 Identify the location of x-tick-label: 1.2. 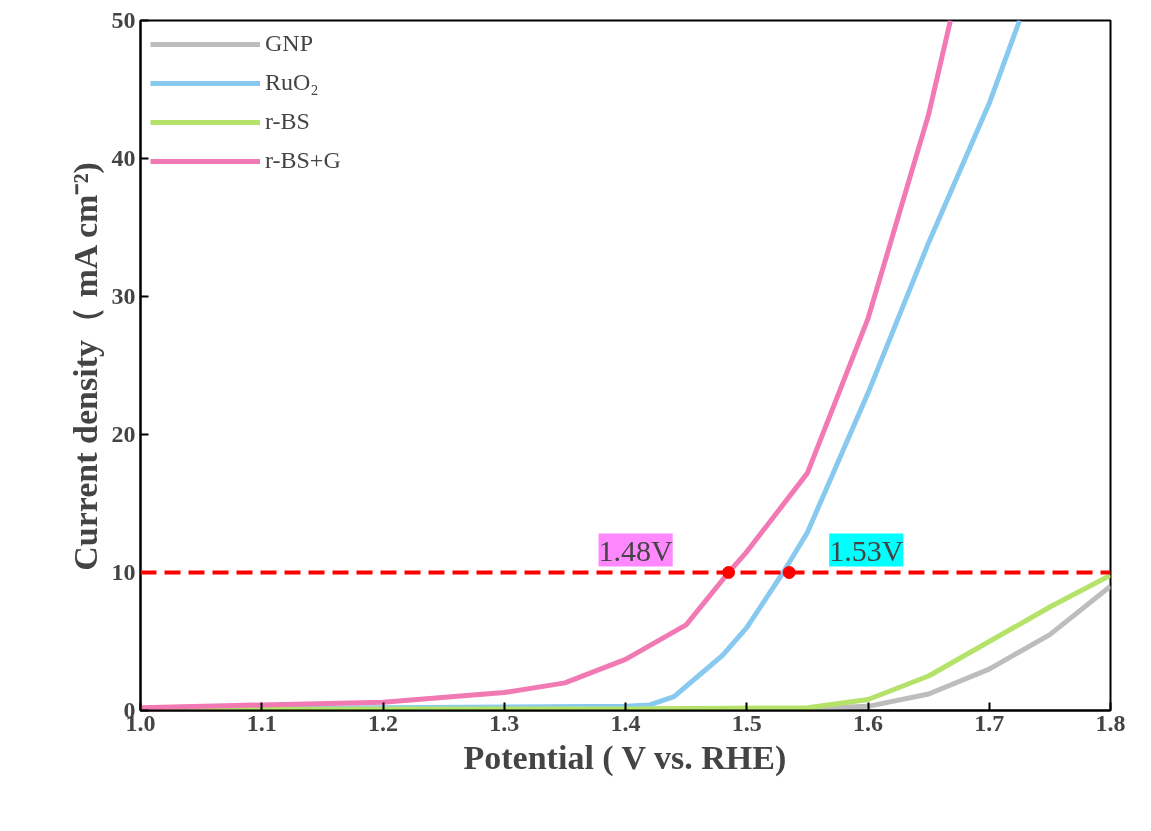
(383, 722).